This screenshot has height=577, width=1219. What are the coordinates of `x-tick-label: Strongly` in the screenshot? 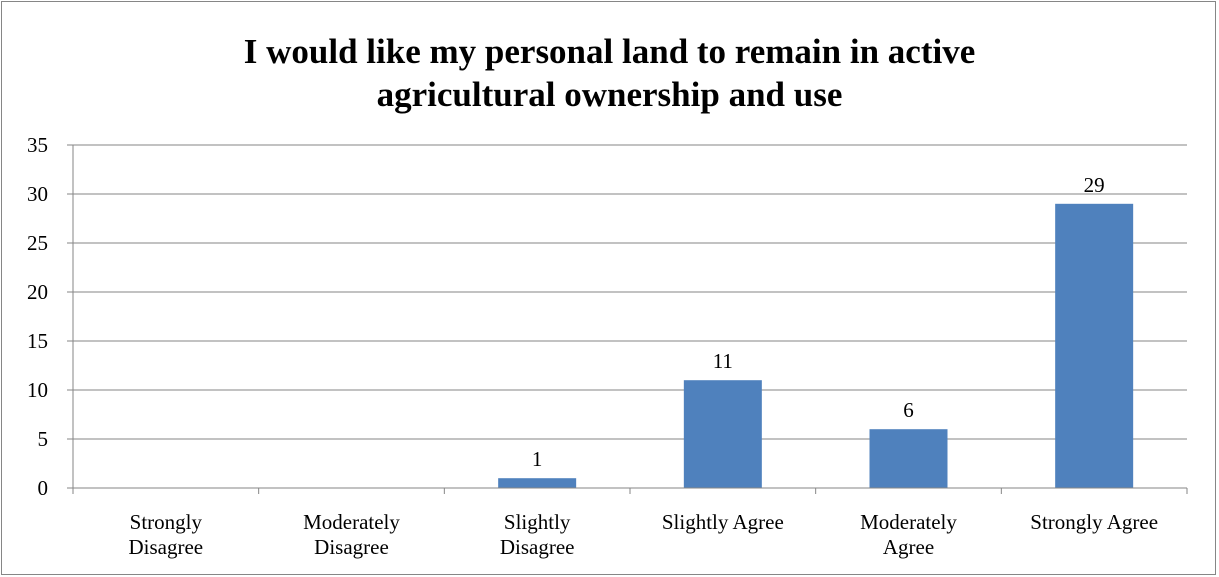 It's located at (166, 522).